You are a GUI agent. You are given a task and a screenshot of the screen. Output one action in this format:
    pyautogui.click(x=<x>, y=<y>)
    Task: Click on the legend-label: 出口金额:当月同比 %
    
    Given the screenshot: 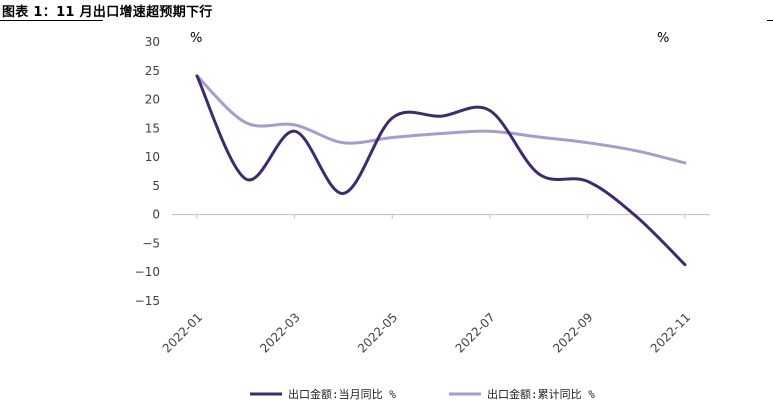 What is the action you would take?
    pyautogui.click(x=342, y=394)
    